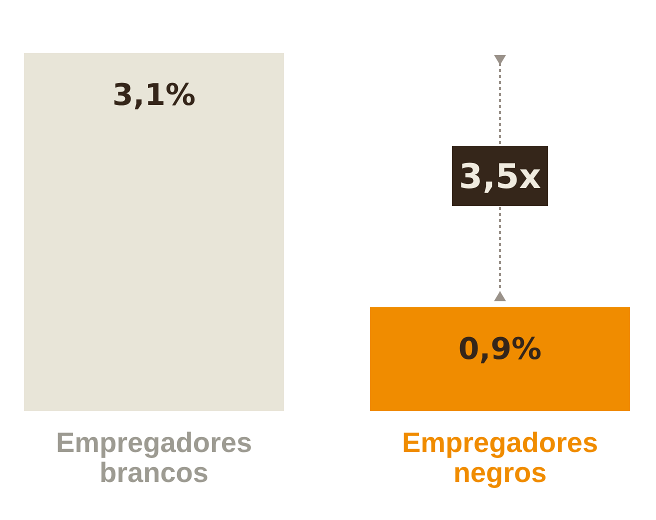 This screenshot has height=520, width=656. What do you see at coordinates (154, 457) in the screenshot?
I see `x-tick-label: Empregadores brancos` at bounding box center [154, 457].